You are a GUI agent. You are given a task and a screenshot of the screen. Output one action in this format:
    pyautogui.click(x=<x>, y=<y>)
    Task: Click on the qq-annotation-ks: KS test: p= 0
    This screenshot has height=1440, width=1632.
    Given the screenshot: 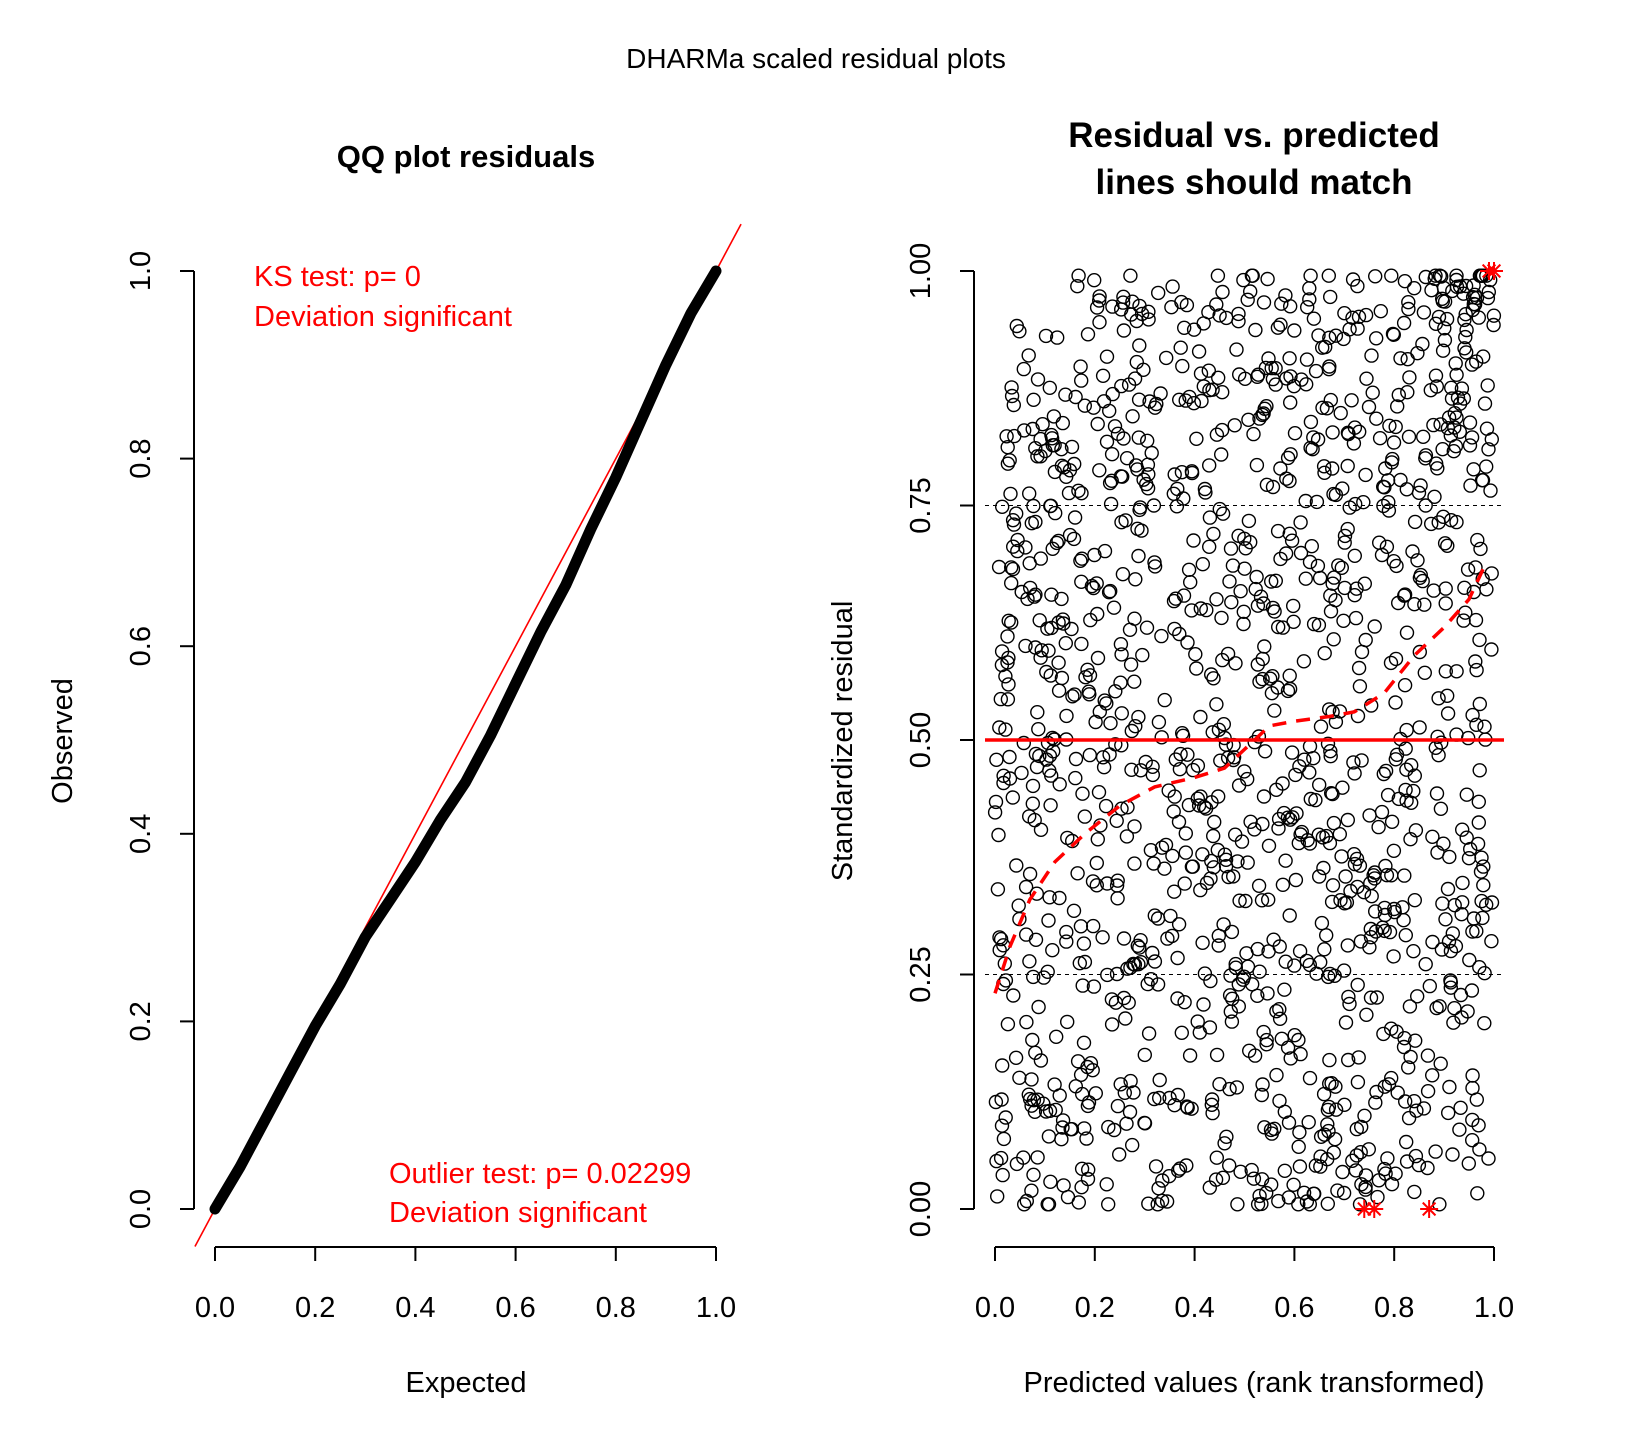 What is the action you would take?
    pyautogui.click(x=337, y=277)
    